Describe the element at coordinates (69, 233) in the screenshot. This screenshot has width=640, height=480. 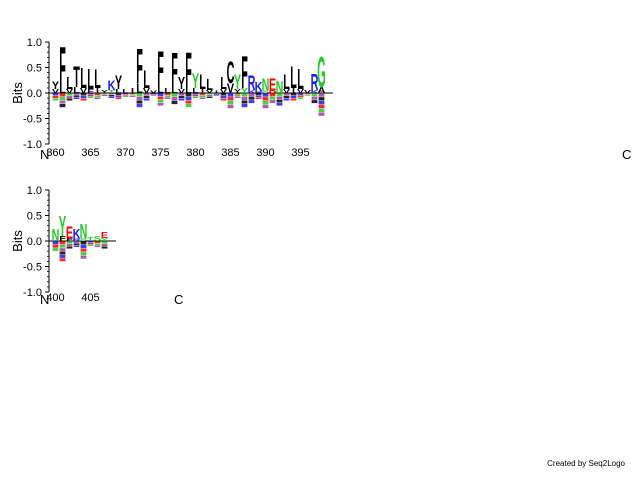
I see `logo-letter: E` at that location.